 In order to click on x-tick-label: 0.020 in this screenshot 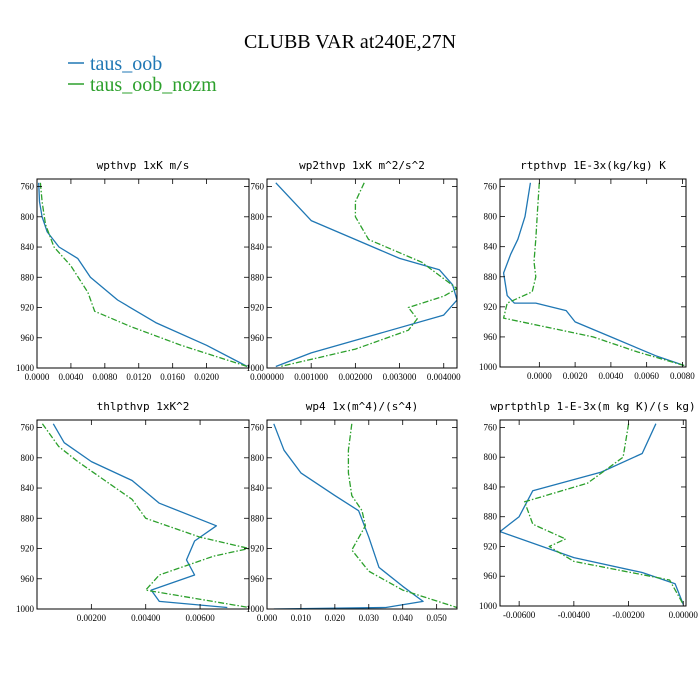, I will do `click(335, 618)`.